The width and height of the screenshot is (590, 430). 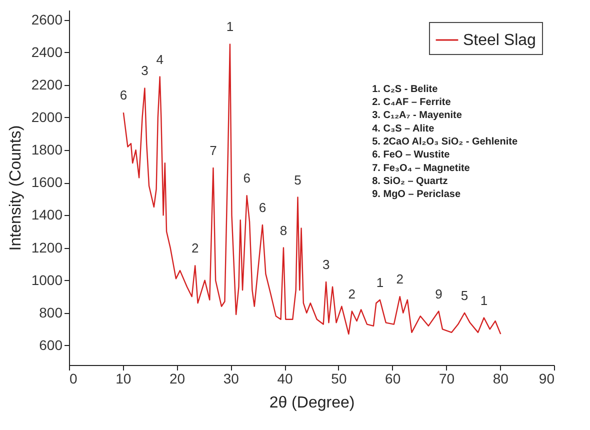 I want to click on y-tick-label: 600, so click(x=51, y=344).